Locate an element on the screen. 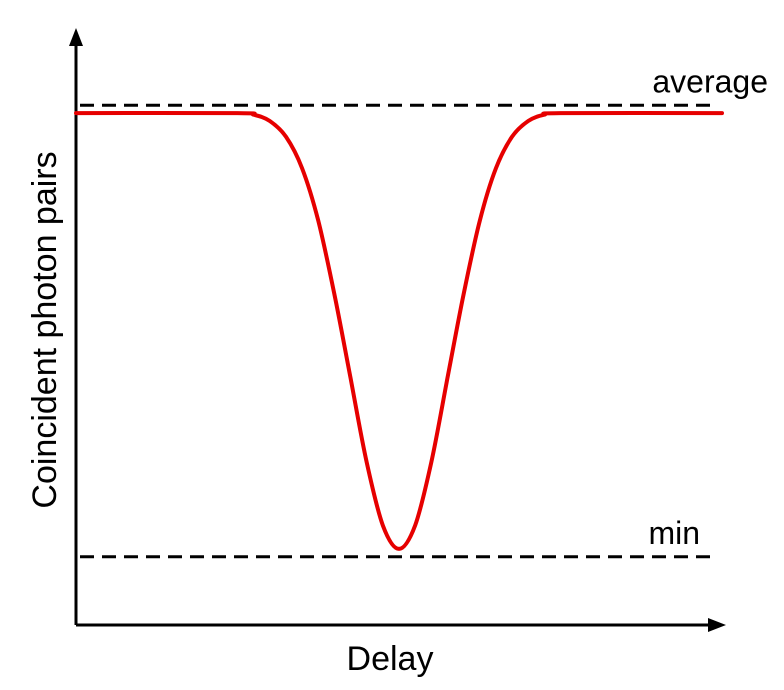  reference-label-average: average is located at coordinates (710, 81).